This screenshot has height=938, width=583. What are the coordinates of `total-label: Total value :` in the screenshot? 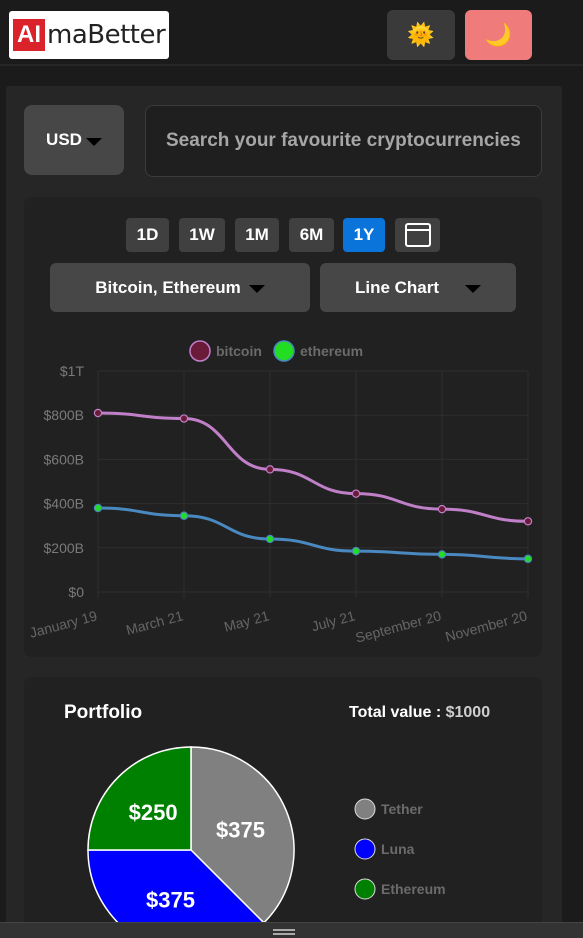 It's located at (397, 712).